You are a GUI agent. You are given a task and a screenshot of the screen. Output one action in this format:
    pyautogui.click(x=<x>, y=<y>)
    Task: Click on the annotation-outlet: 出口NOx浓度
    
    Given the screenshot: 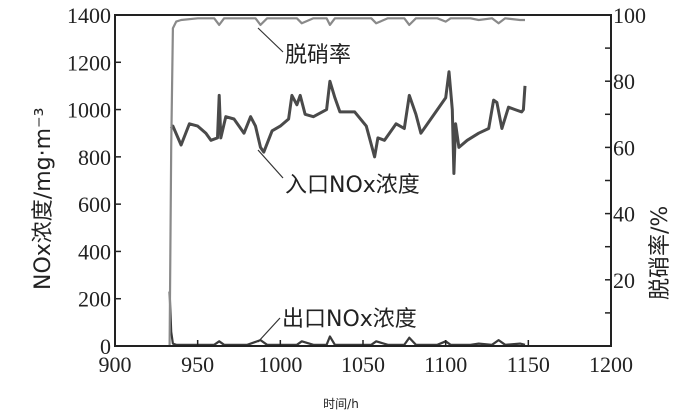 What is the action you would take?
    pyautogui.click(x=349, y=319)
    